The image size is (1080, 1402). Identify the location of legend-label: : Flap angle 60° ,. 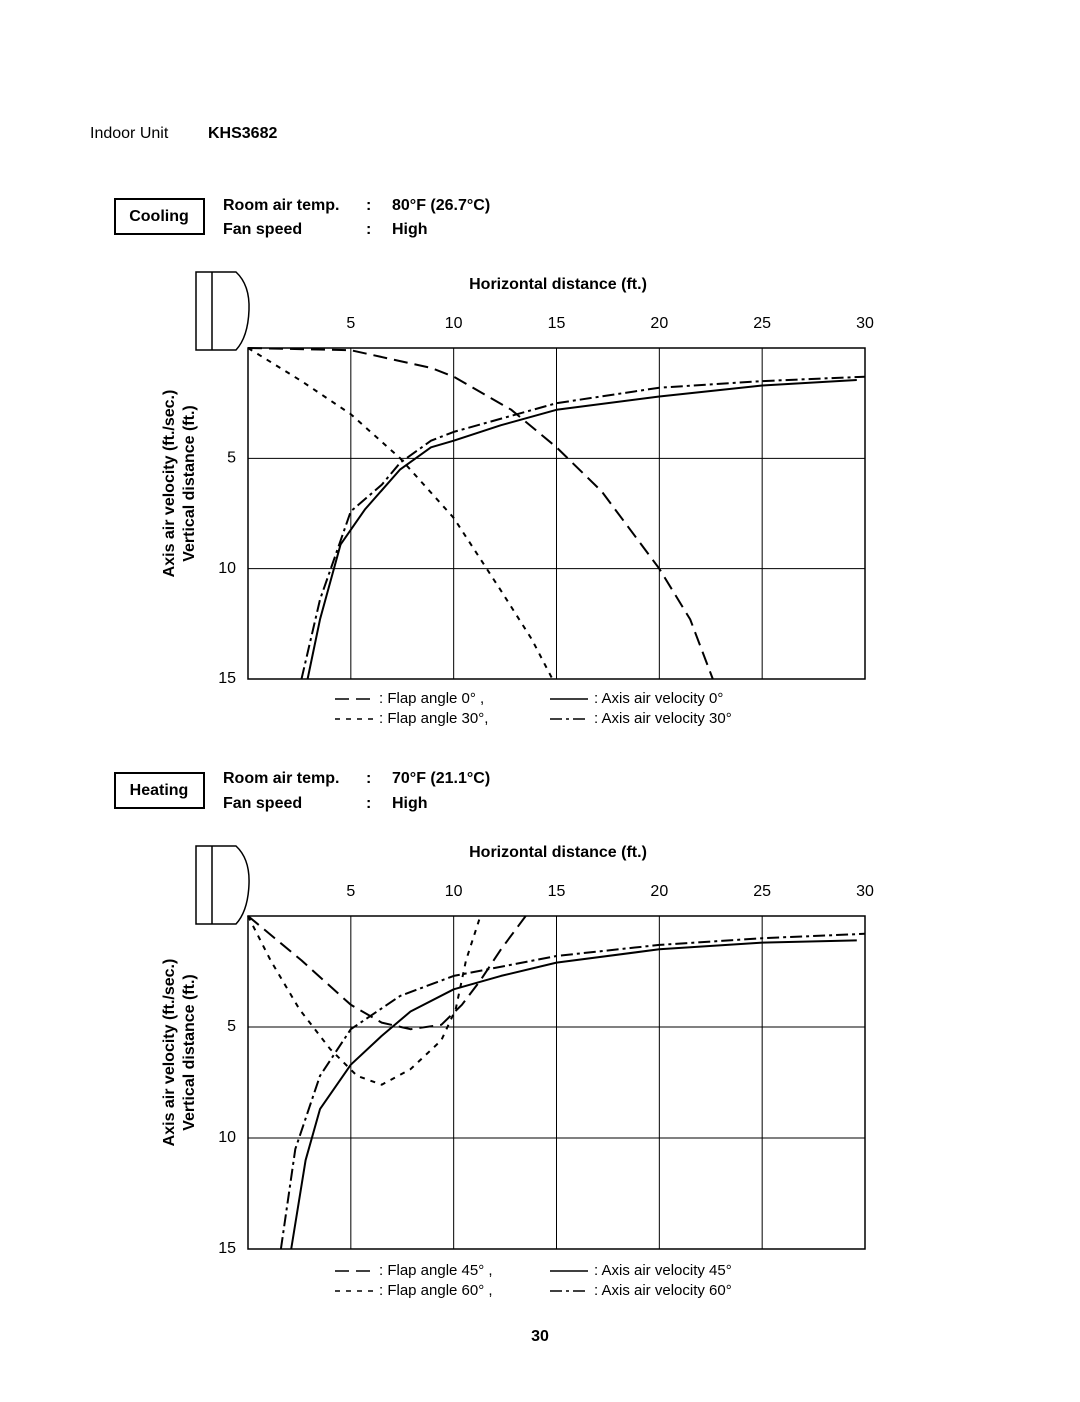
(436, 1290).